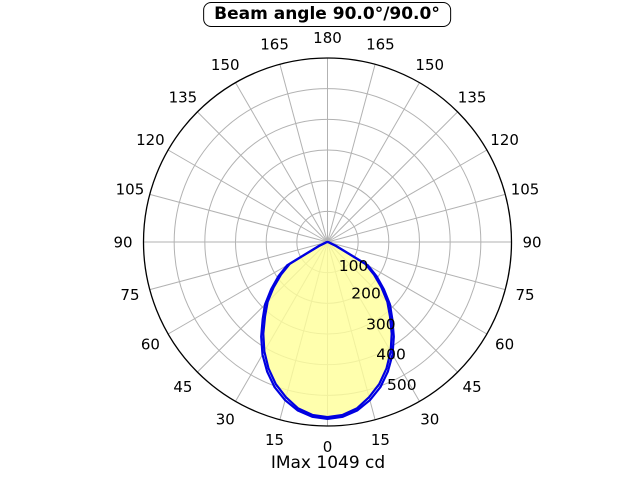 This screenshot has height=480, width=640. I want to click on angle-tick-label: 0, so click(328, 447).